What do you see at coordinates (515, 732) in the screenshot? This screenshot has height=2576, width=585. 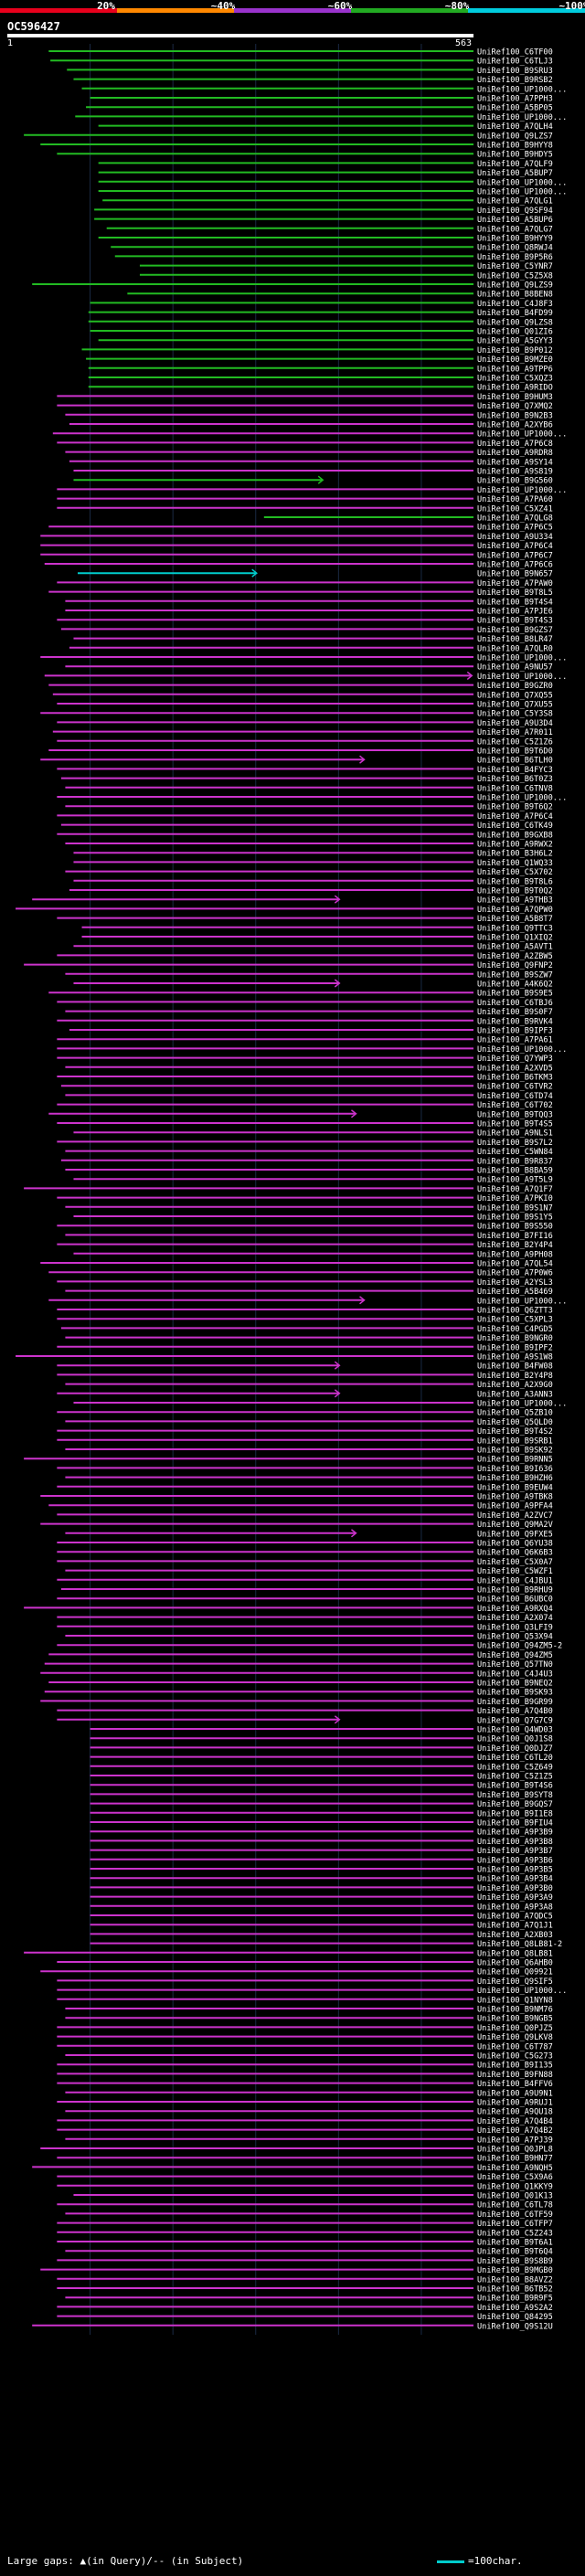 I see `hit-label: UniRef100_A7R011` at bounding box center [515, 732].